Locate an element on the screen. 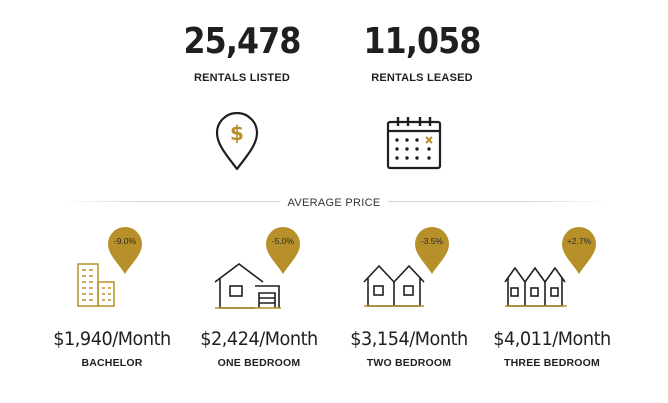 The width and height of the screenshot is (668, 403). stat-label: RENTALS LISTED is located at coordinates (242, 78).